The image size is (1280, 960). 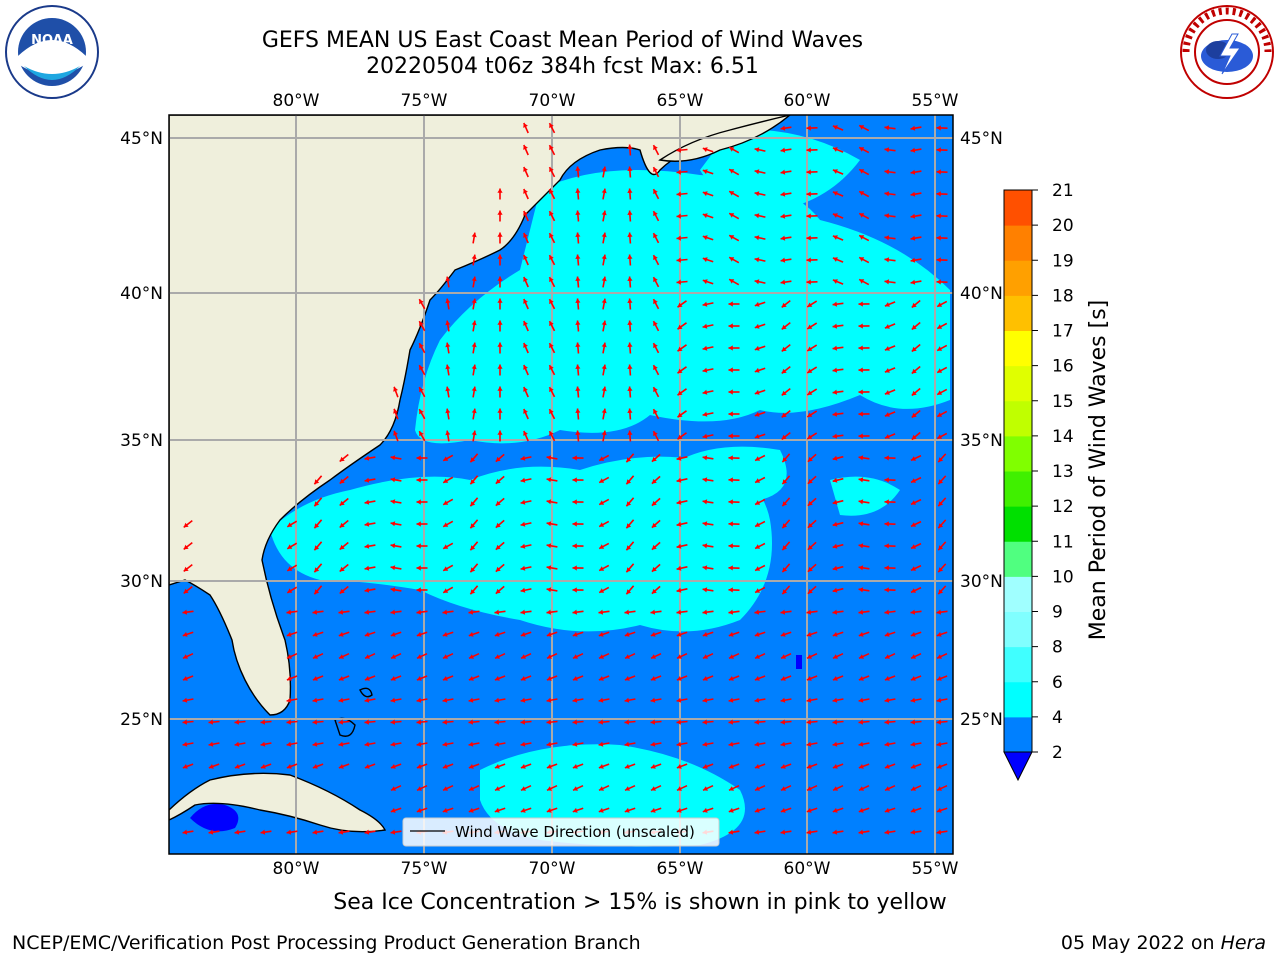 I want to click on lon-tick-label: 60°W, so click(x=807, y=101).